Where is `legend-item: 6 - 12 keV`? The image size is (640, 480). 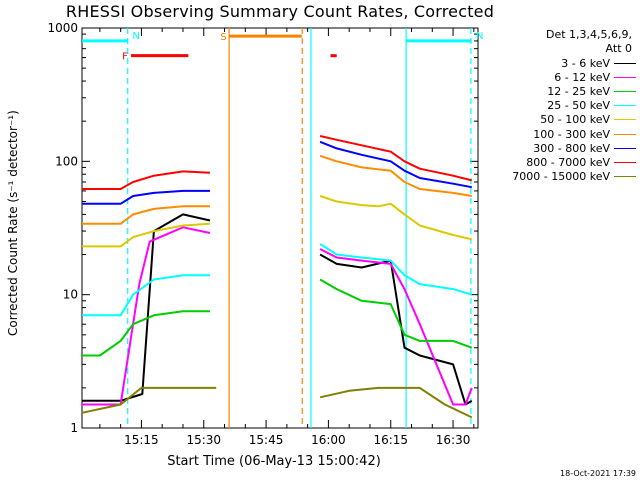 legend-item: 6 - 12 keV is located at coordinates (574, 77).